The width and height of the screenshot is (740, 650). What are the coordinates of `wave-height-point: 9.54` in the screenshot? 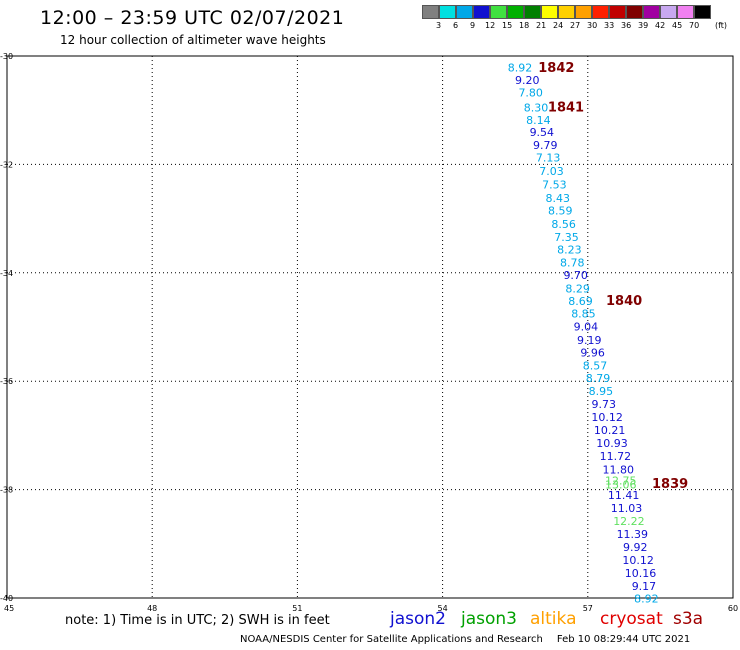 It's located at (542, 132).